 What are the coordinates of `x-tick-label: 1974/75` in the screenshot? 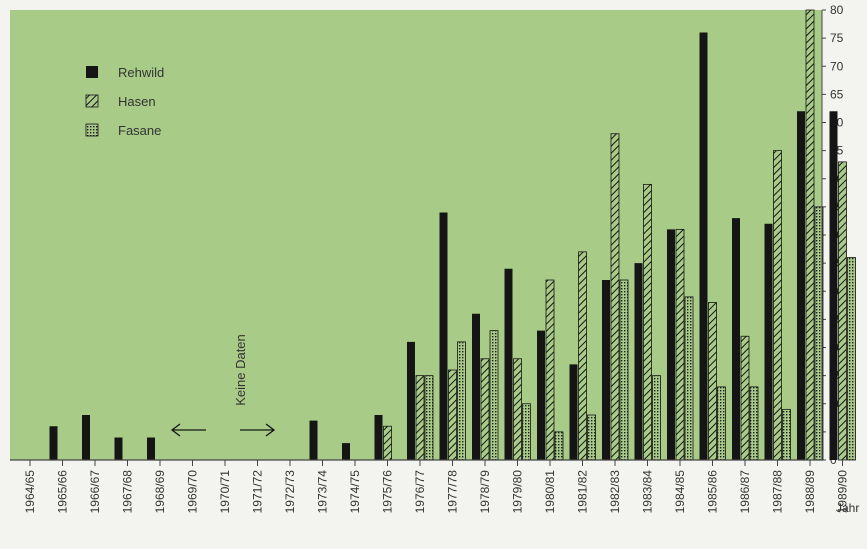 It's located at (355, 492).